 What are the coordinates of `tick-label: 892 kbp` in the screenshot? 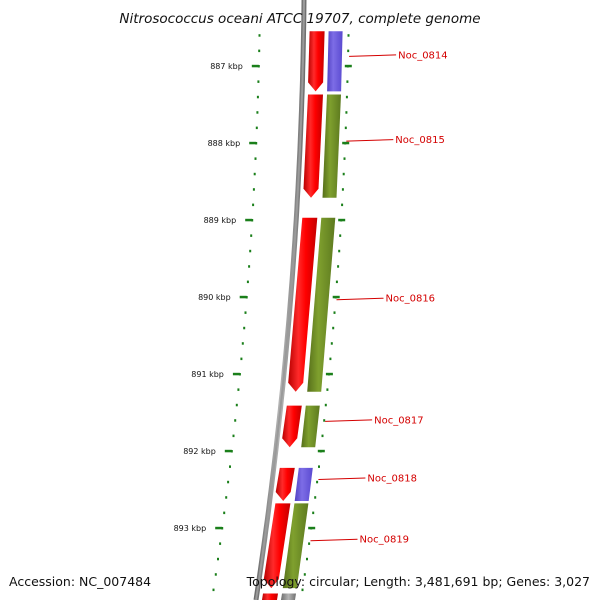 It's located at (199, 451).